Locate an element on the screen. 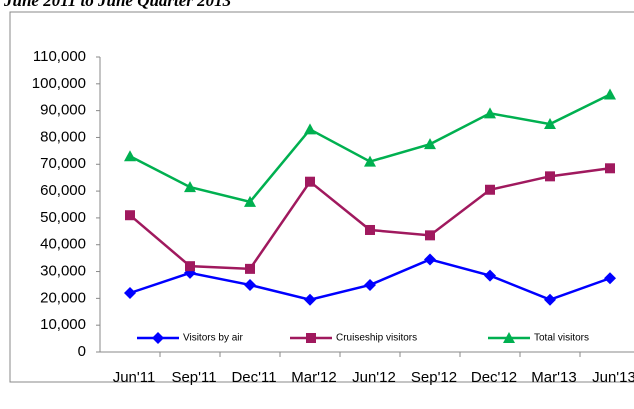  x-tick-label: Sep'11 is located at coordinates (193, 377).